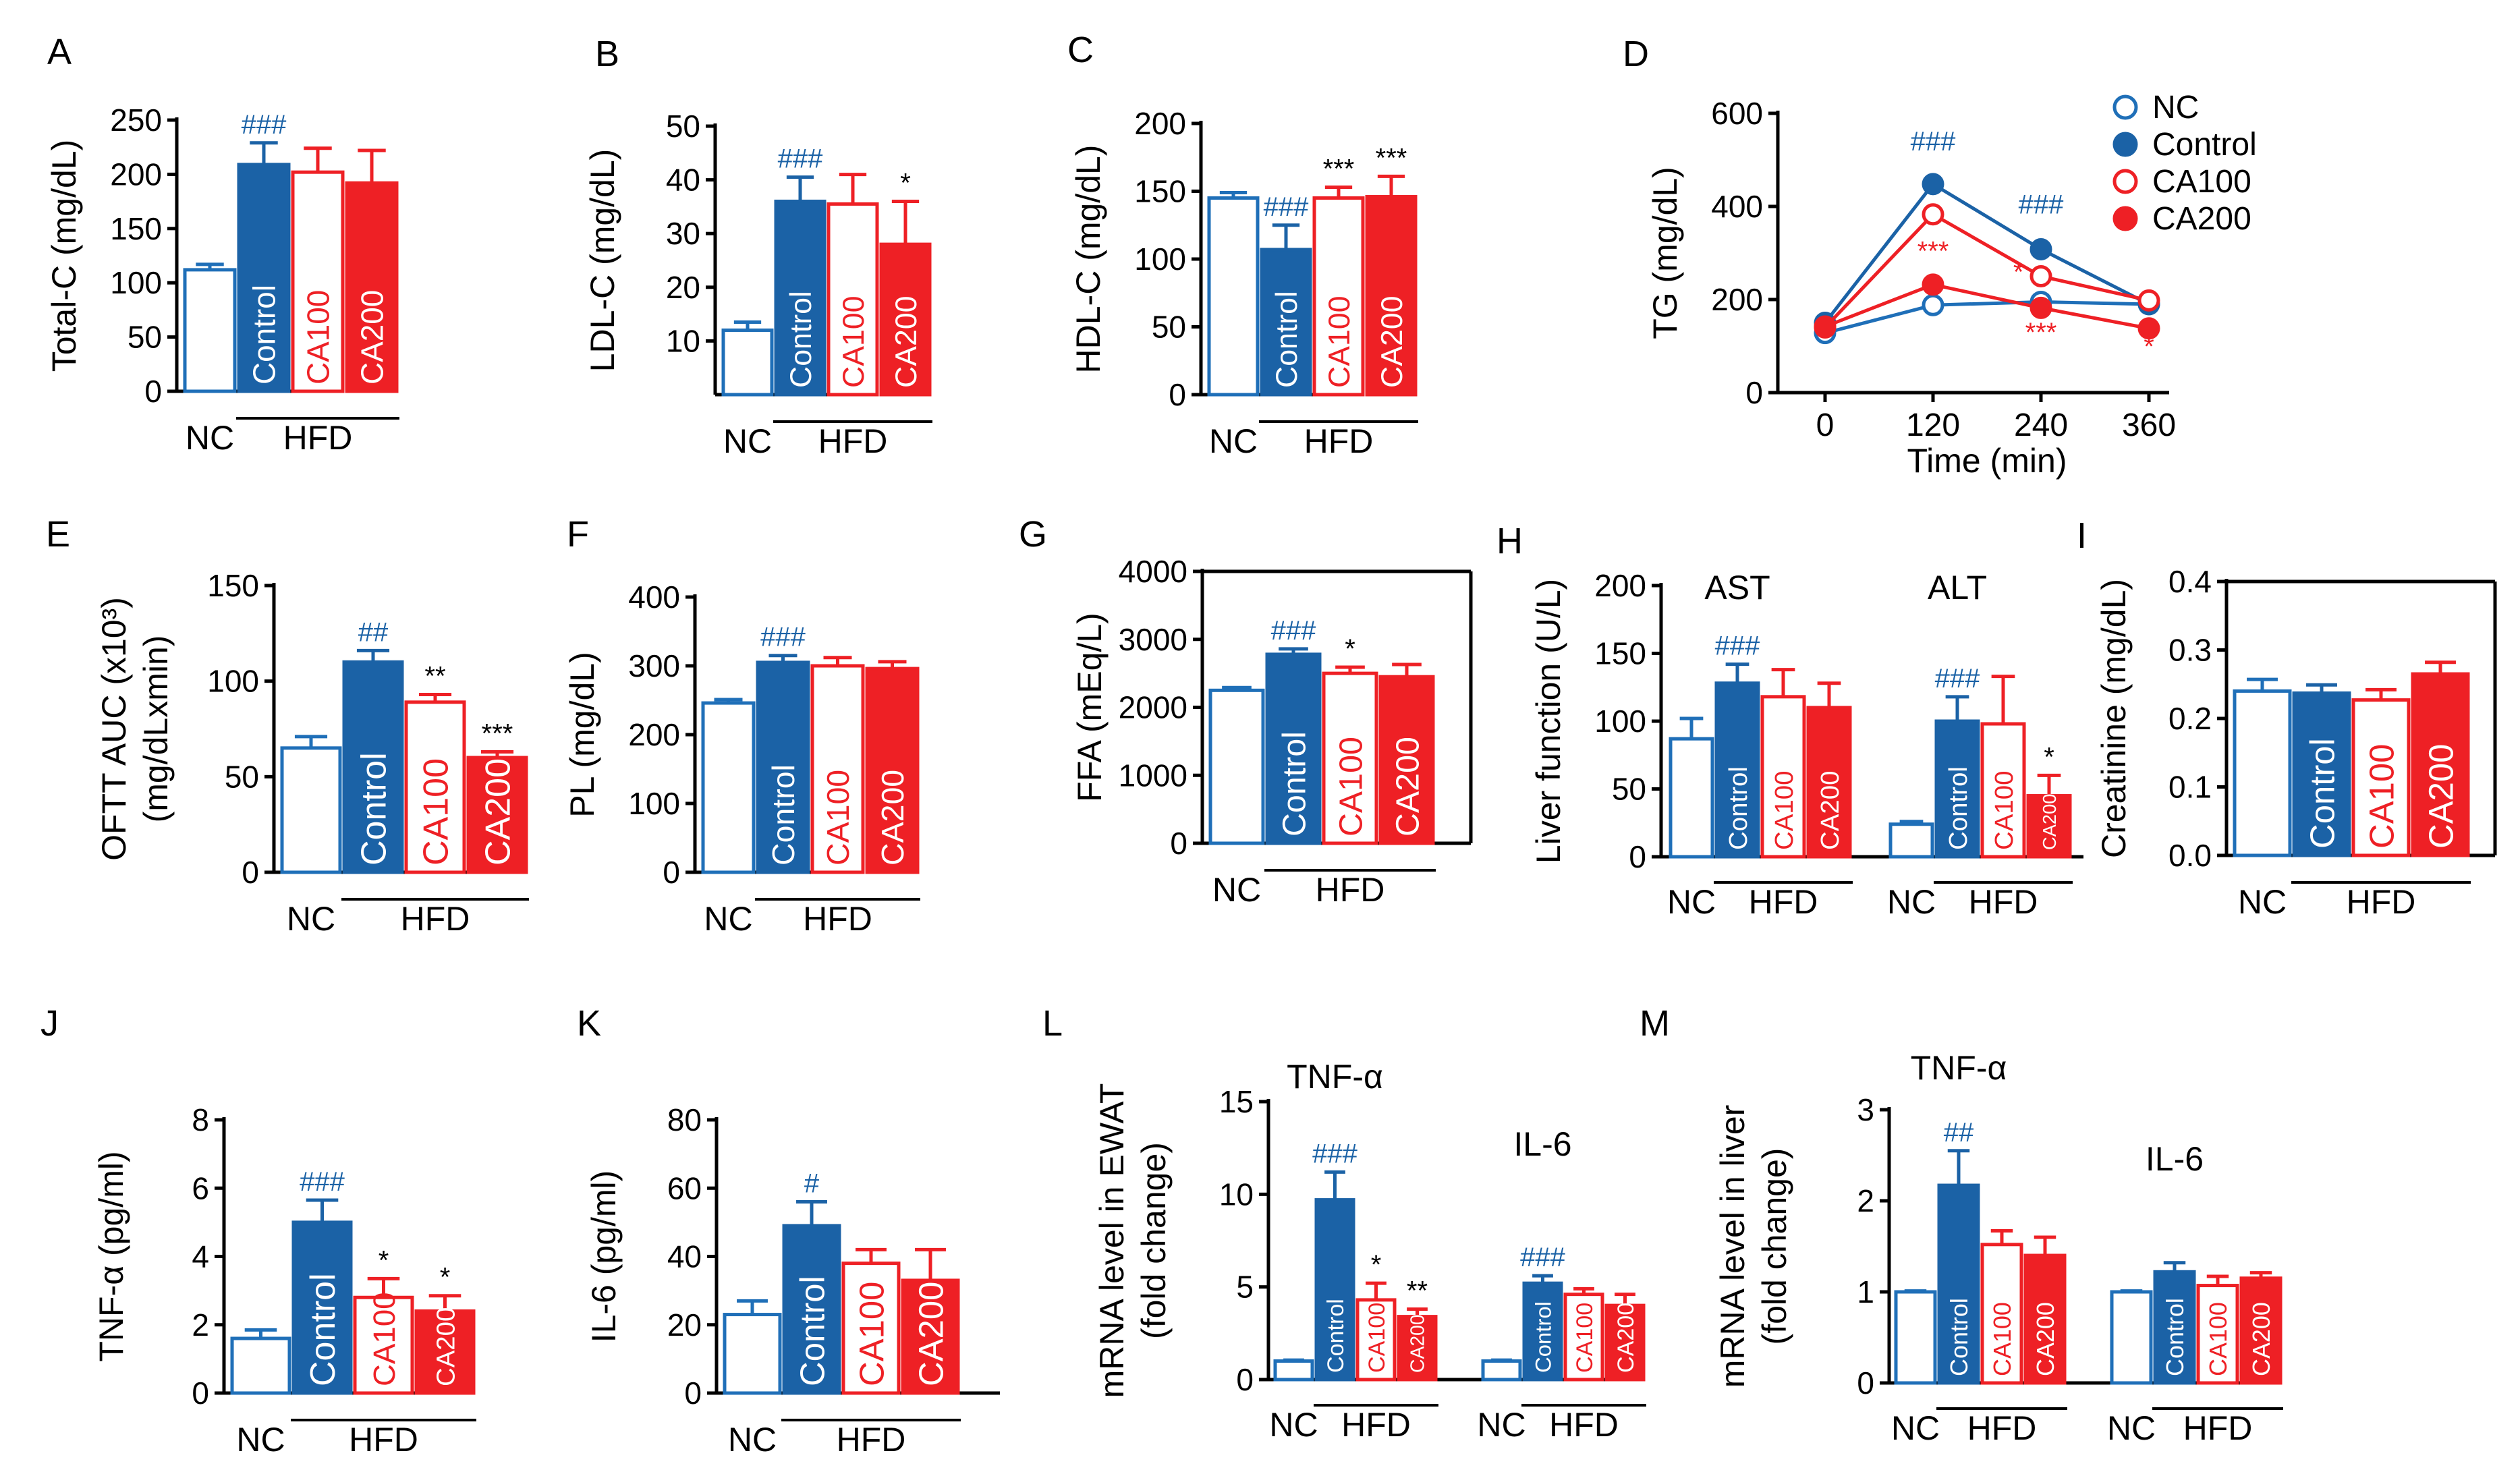 The width and height of the screenshot is (2520, 1472). Describe the element at coordinates (1957, 587) in the screenshot. I see `subgroup-title: ALT` at that location.